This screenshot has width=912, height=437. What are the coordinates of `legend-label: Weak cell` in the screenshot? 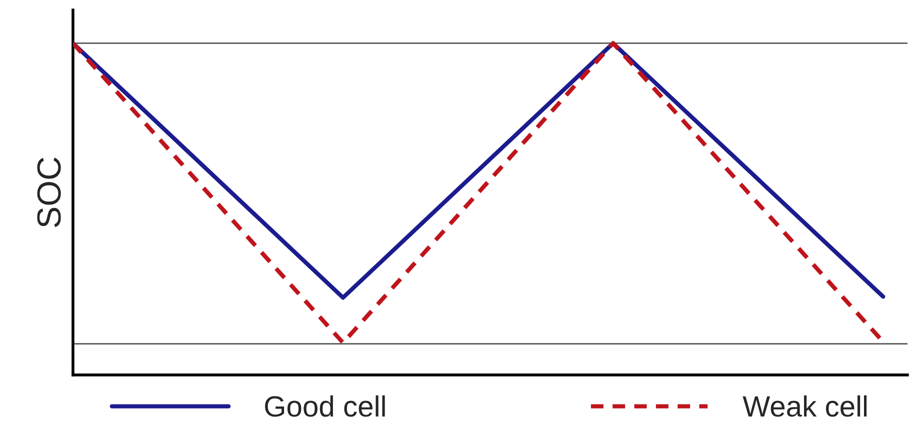 It's located at (804, 406).